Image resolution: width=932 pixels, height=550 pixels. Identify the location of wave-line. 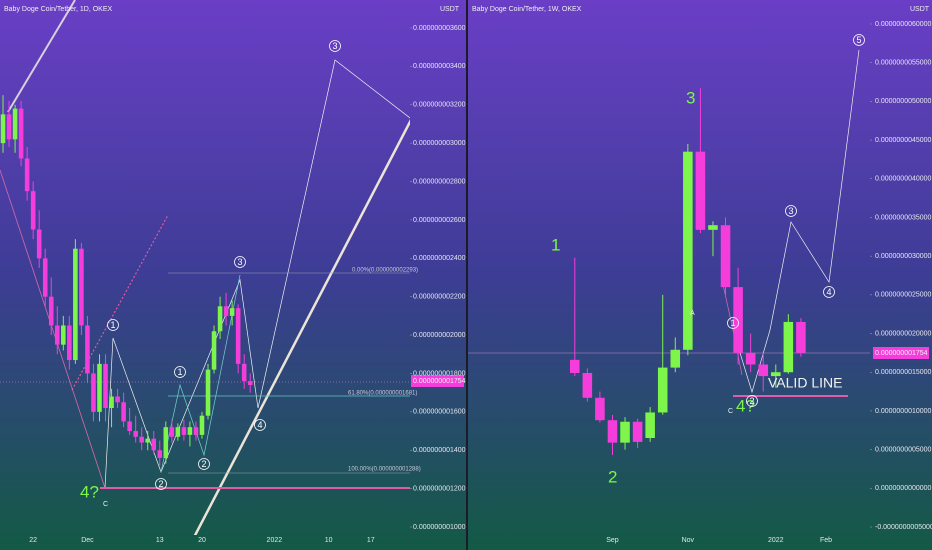
(732, 327).